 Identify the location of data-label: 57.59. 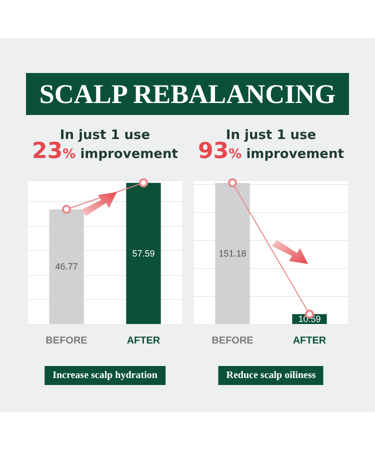
(143, 253).